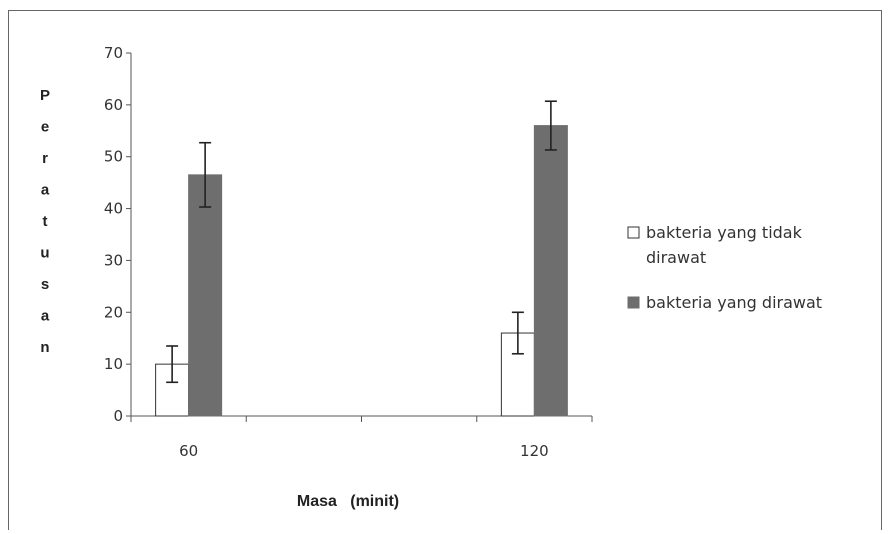 The width and height of the screenshot is (890, 534). Describe the element at coordinates (45, 284) in the screenshot. I see `y-axis-label-letter: s` at that location.